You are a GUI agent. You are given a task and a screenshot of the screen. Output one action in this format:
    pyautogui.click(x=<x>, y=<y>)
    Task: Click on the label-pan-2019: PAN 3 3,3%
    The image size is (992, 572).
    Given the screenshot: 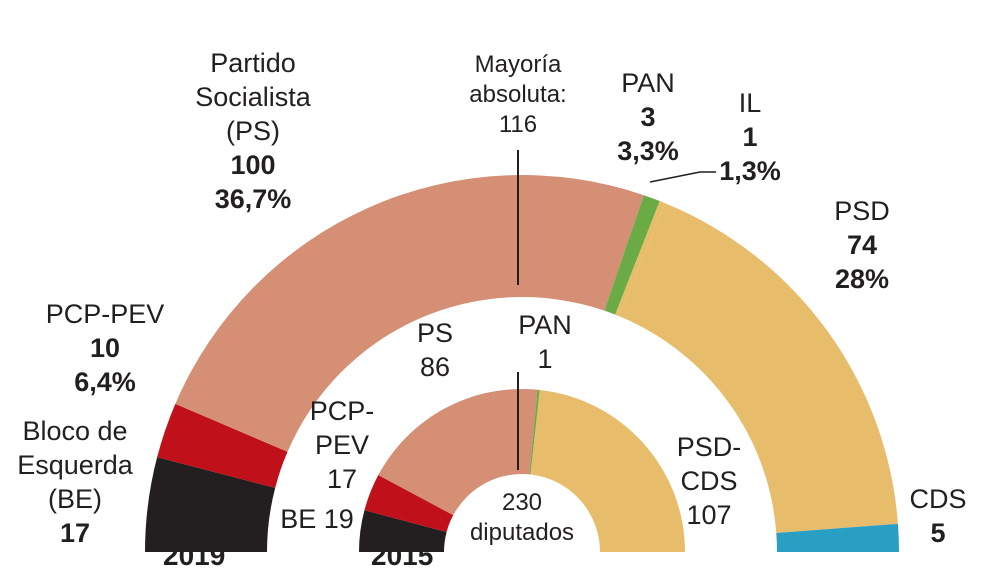 What is the action you would take?
    pyautogui.click(x=648, y=117)
    